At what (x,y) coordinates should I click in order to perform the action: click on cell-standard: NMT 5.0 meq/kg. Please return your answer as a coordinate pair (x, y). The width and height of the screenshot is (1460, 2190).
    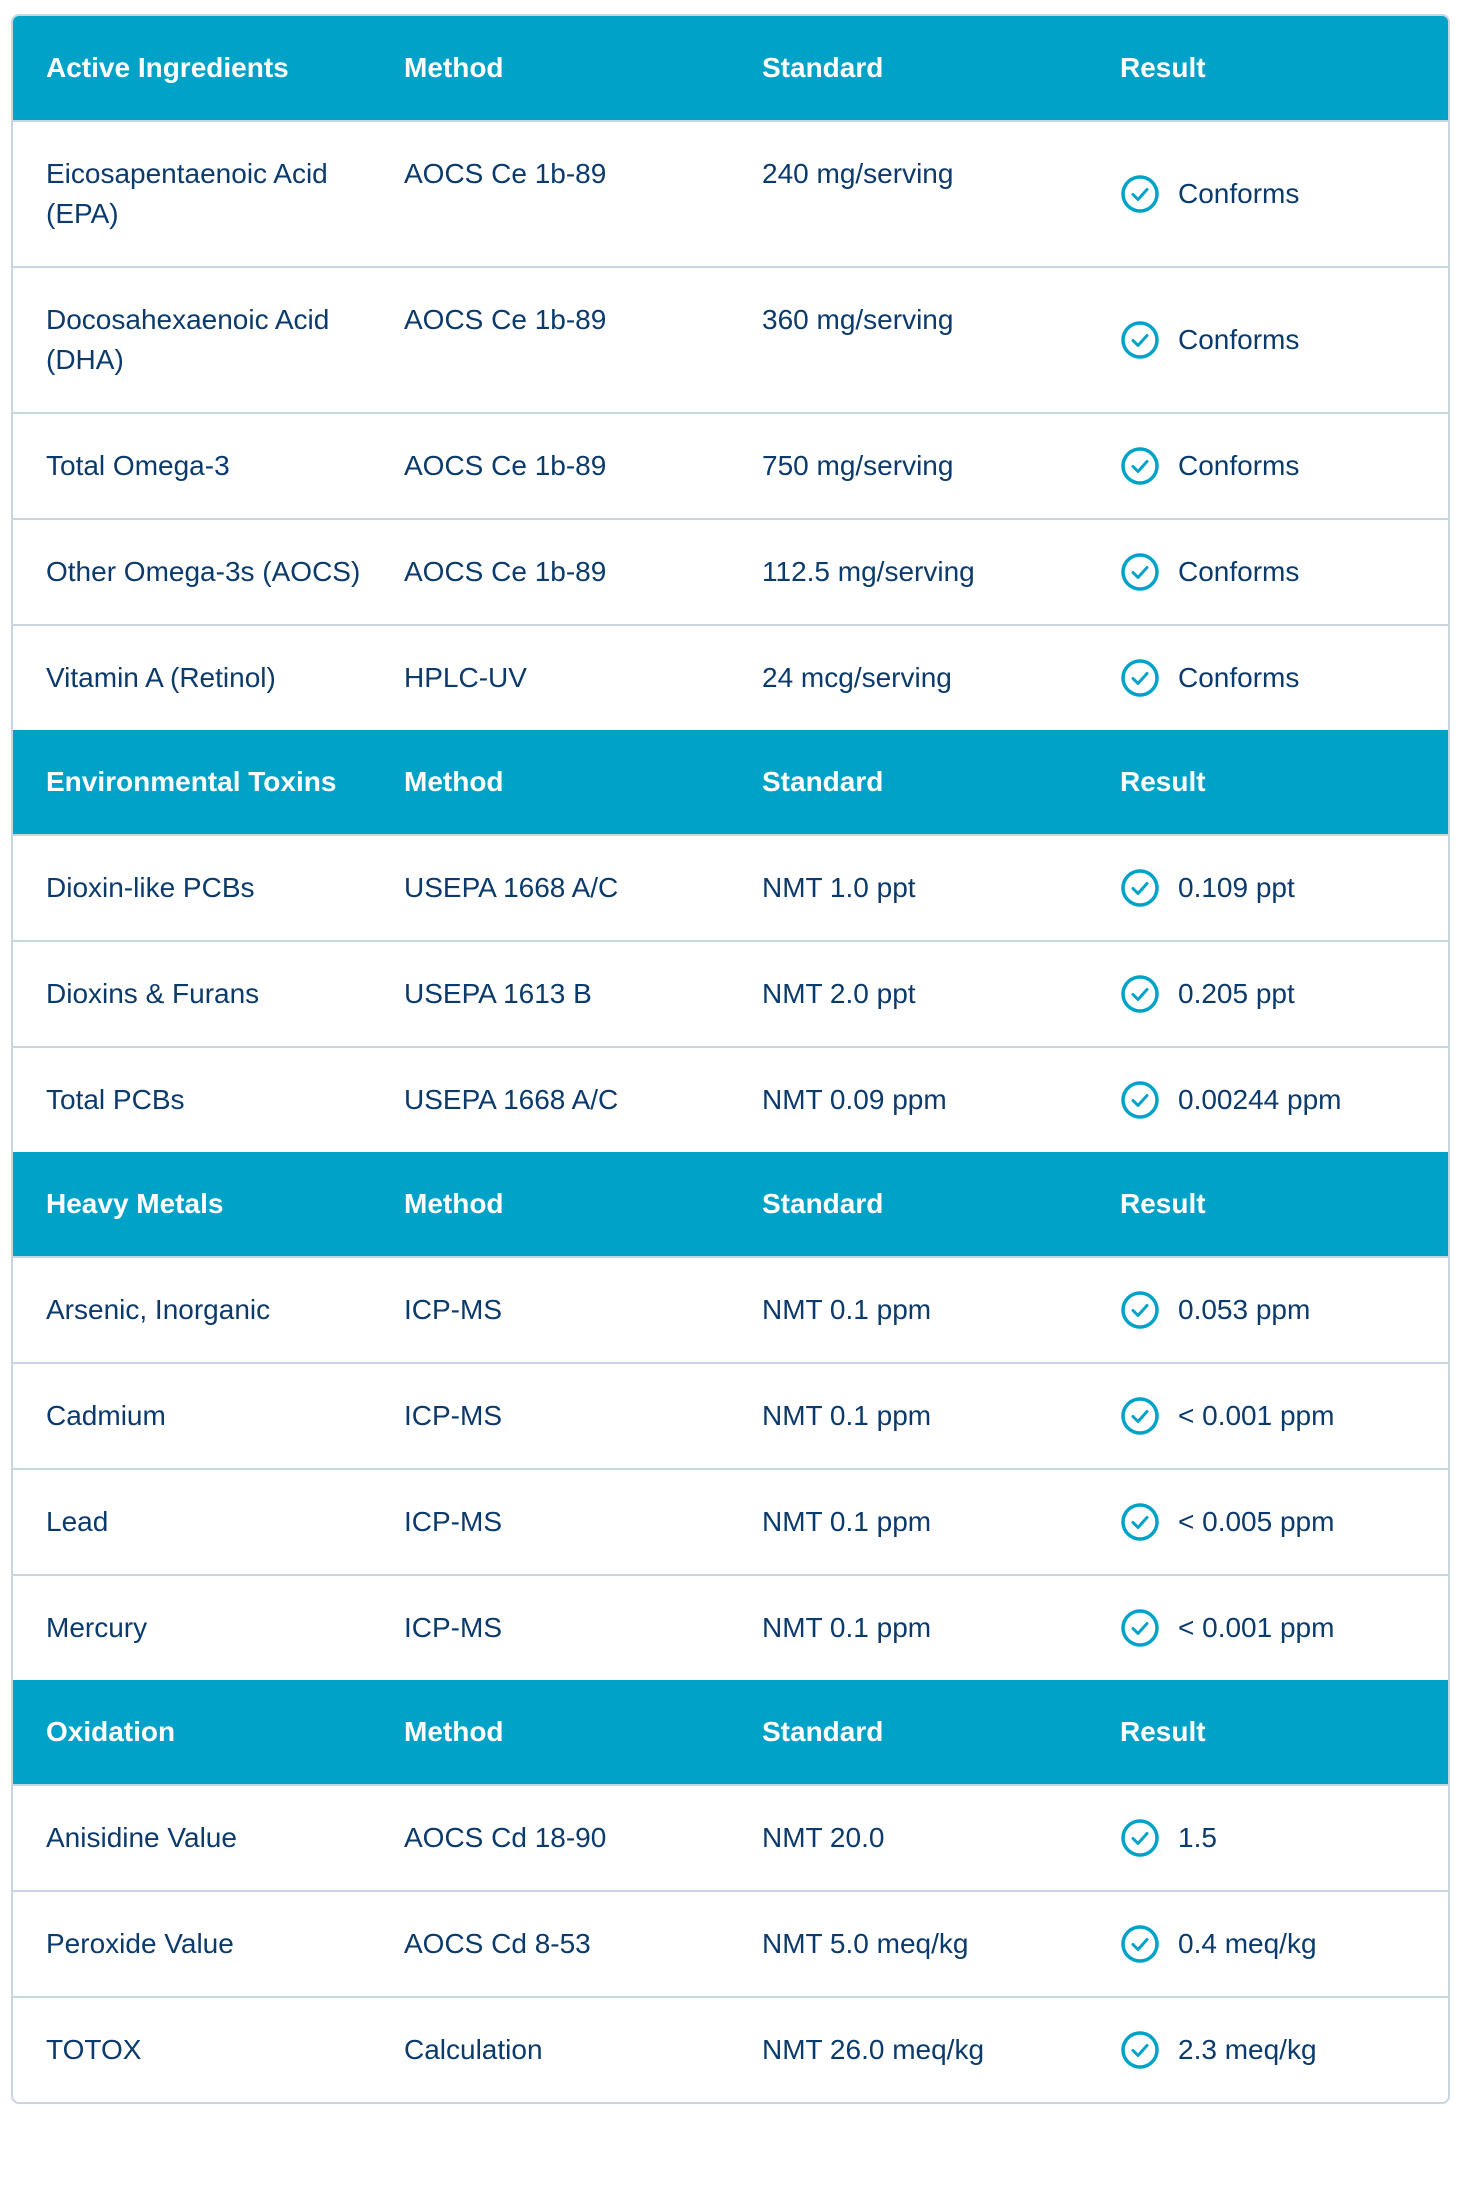
    Looking at the image, I should click on (865, 1943).